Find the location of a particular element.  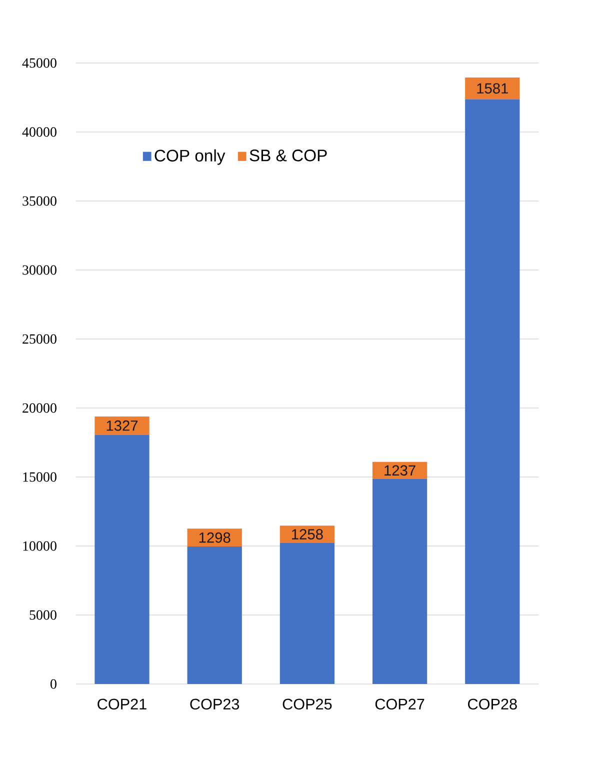

y-tick-label: 30000 is located at coordinates (39, 270).